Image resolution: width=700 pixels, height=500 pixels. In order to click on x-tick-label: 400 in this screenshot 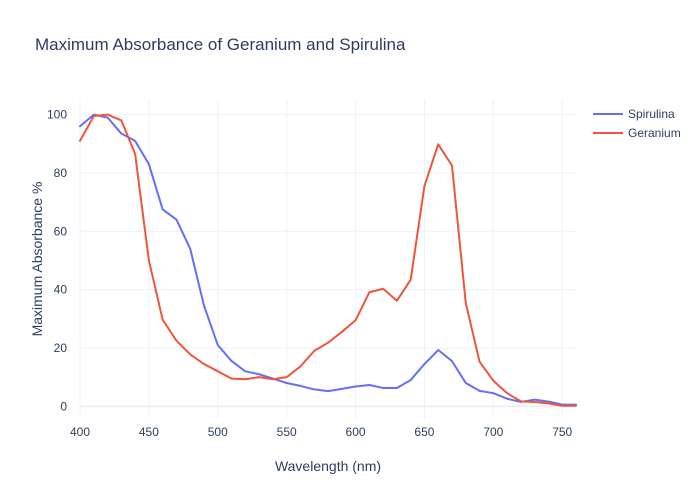, I will do `click(80, 432)`.